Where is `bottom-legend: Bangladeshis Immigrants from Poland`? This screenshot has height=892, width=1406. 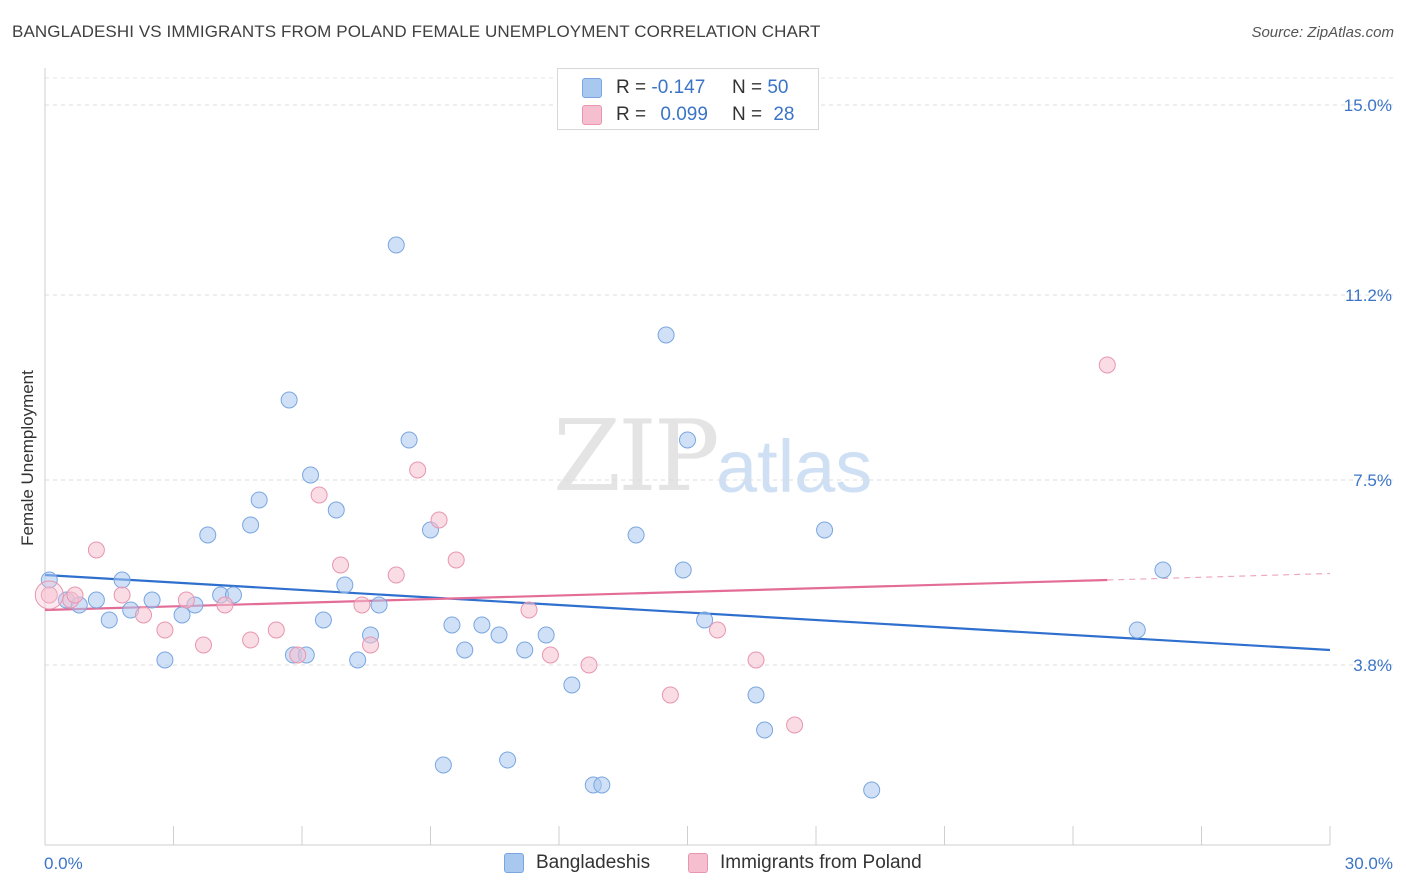
bottom-legend: Bangladeshis Immigrants from Poland is located at coordinates (703, 866).